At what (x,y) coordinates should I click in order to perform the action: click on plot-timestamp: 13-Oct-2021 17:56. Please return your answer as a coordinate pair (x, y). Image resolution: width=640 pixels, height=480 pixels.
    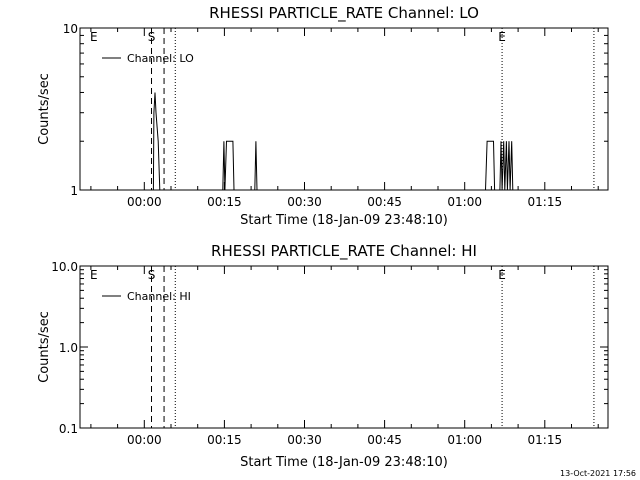
    Looking at the image, I should click on (598, 473).